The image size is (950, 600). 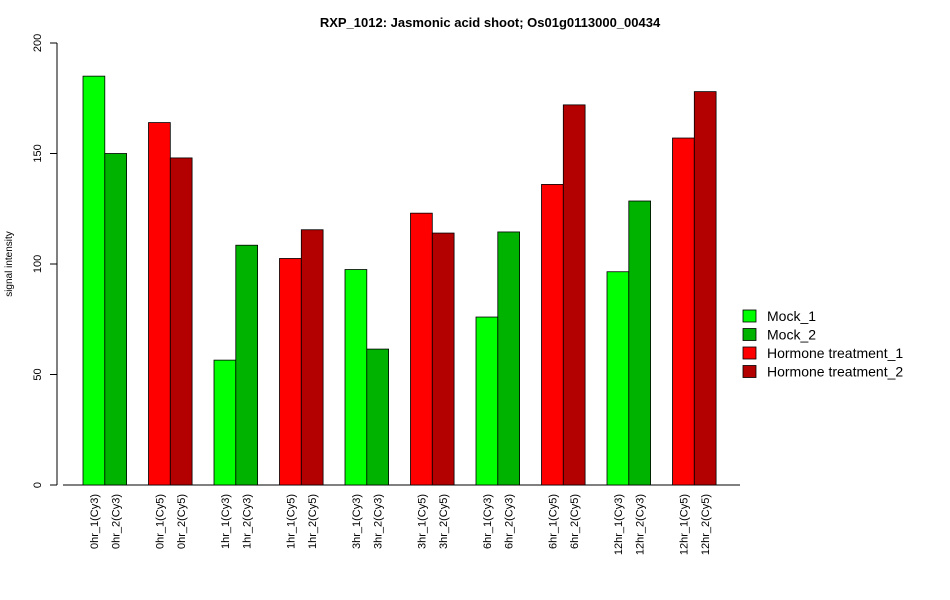 I want to click on x-tick-label: 12hr_1(Cy3), so click(x=619, y=524).